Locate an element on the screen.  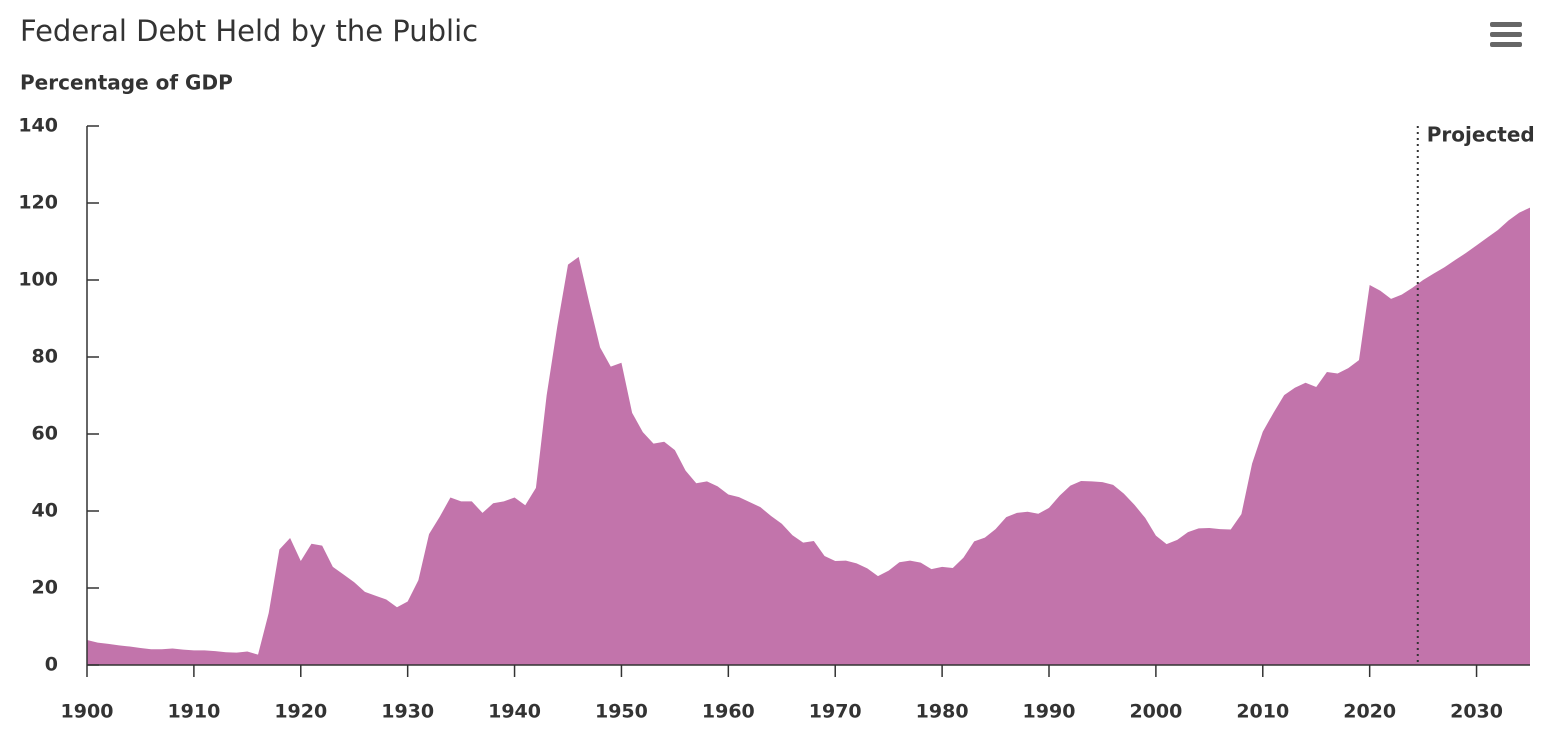
y-tick-label: 100 is located at coordinates (38, 280).